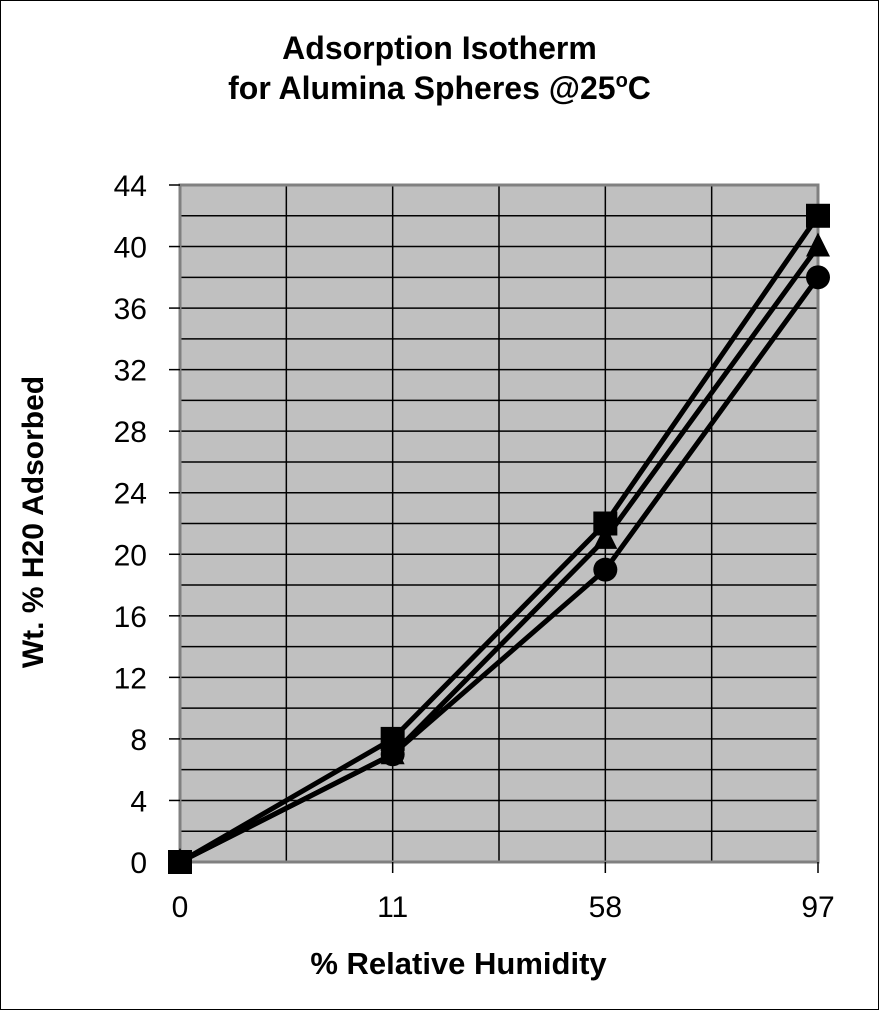 Image resolution: width=879 pixels, height=1010 pixels. Describe the element at coordinates (605, 907) in the screenshot. I see `x-tick-label: 58` at that location.